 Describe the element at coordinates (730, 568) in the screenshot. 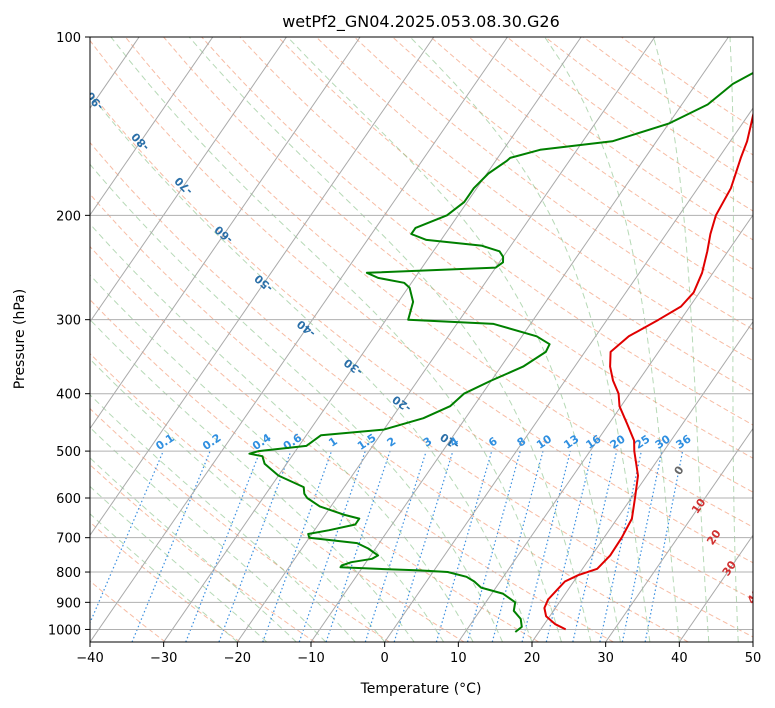

I see `moist-adiabat-label: 30` at that location.